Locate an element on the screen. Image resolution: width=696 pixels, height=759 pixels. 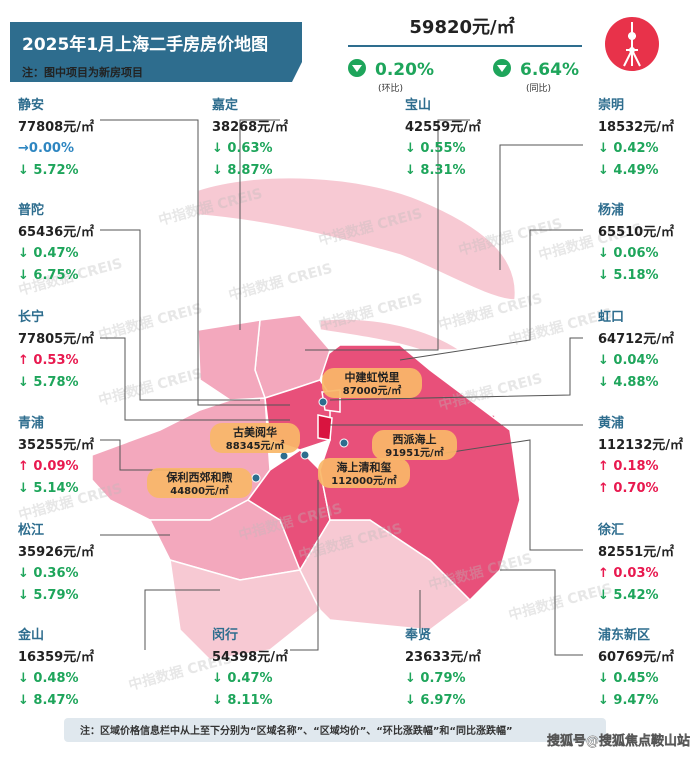
district-yoy: ↓ 5.42% is located at coordinates (628, 595).